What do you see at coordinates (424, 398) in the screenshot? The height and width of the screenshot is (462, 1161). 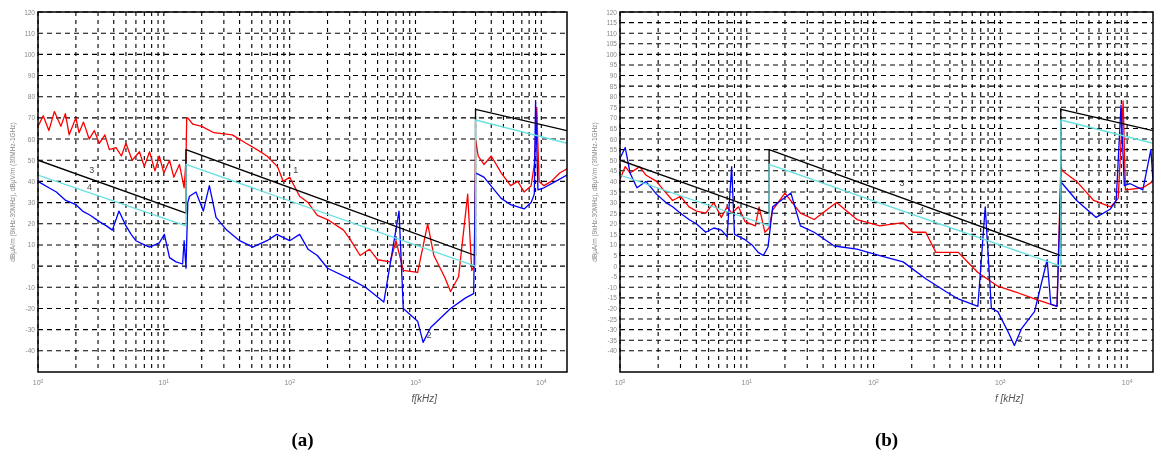 I see `x-axis-title: f[kHz]` at bounding box center [424, 398].